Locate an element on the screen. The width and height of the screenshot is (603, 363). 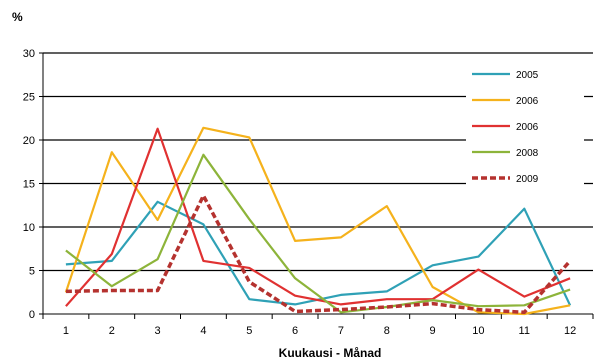
x-tick-label: 9 is located at coordinates (433, 331).